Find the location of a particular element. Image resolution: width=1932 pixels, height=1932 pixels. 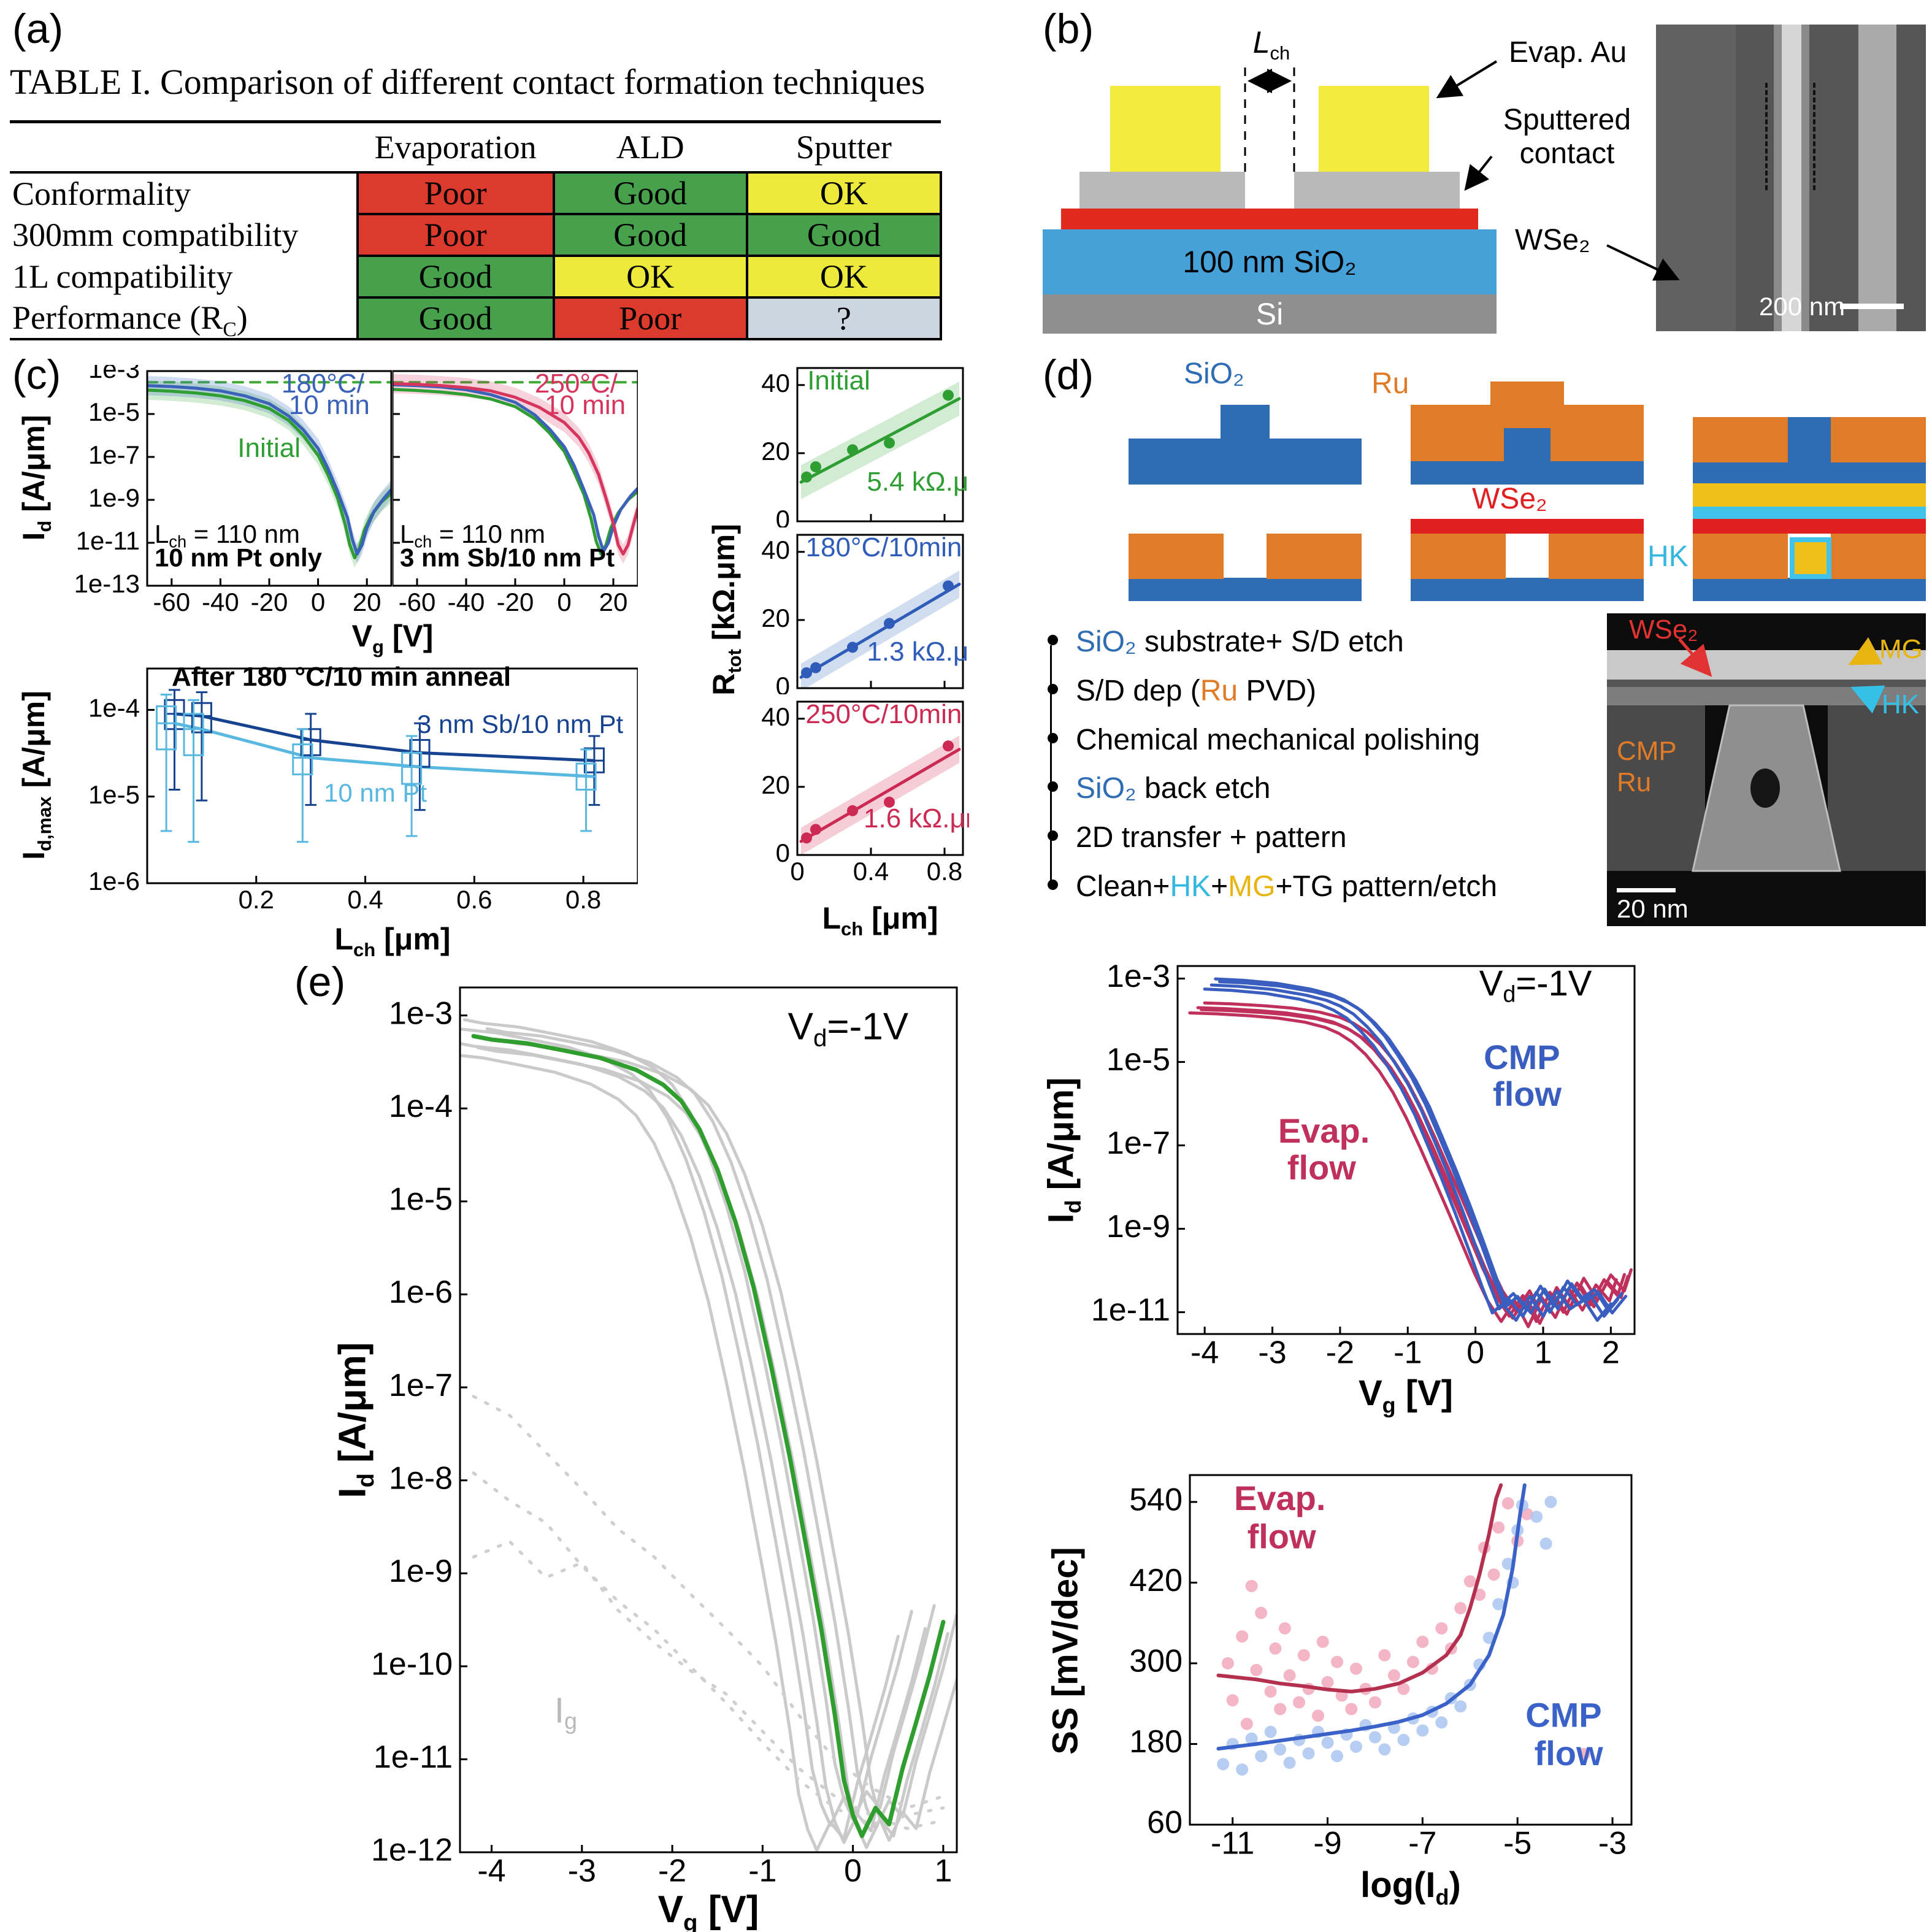

d6-wse2 is located at coordinates (1809, 526).